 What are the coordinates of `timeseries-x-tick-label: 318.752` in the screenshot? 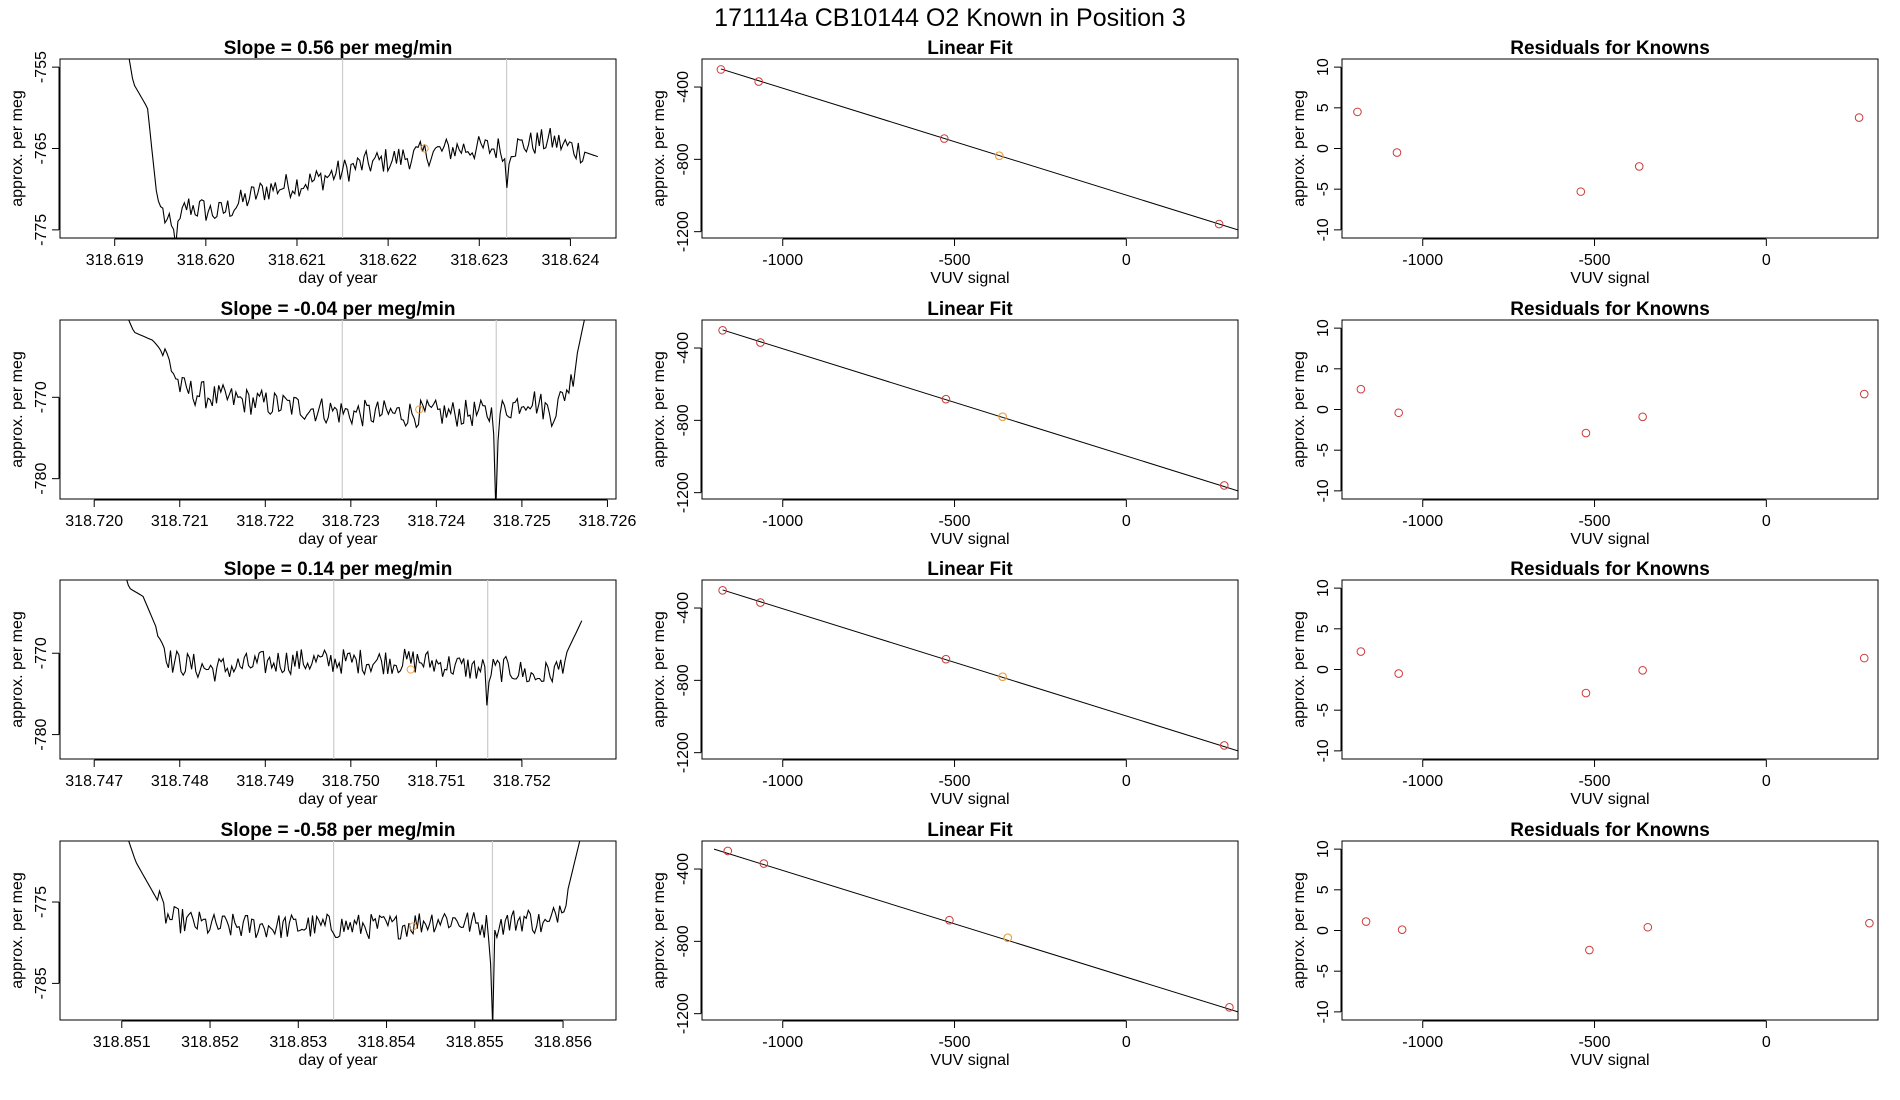 It's located at (522, 781).